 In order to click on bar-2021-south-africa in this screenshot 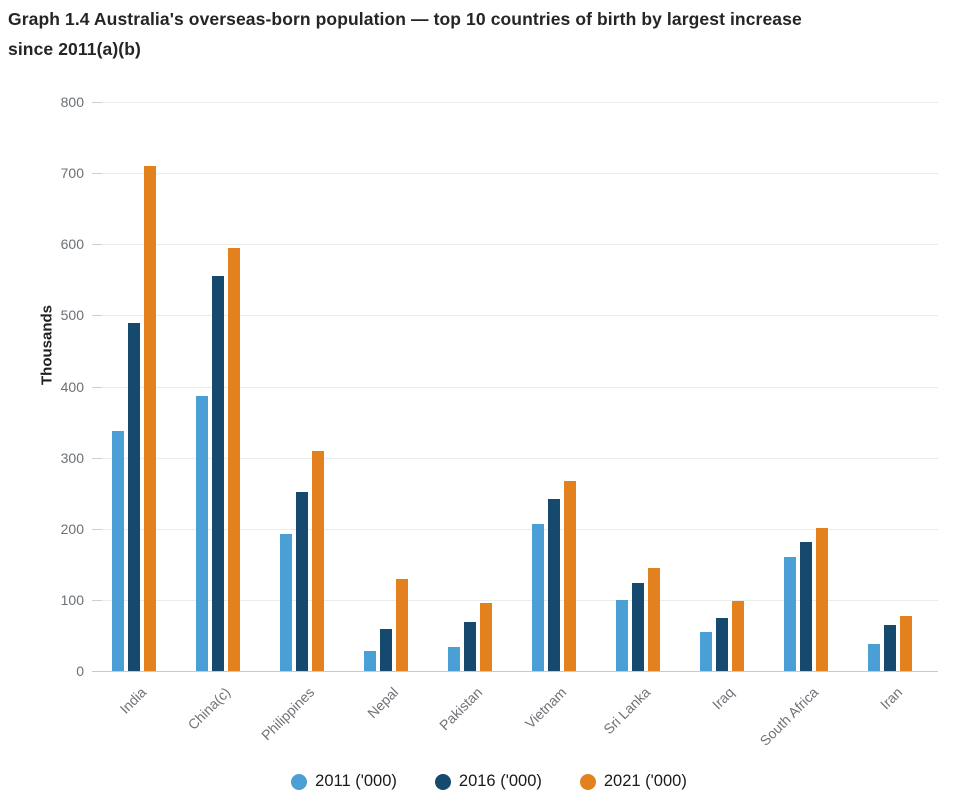, I will do `click(822, 599)`.